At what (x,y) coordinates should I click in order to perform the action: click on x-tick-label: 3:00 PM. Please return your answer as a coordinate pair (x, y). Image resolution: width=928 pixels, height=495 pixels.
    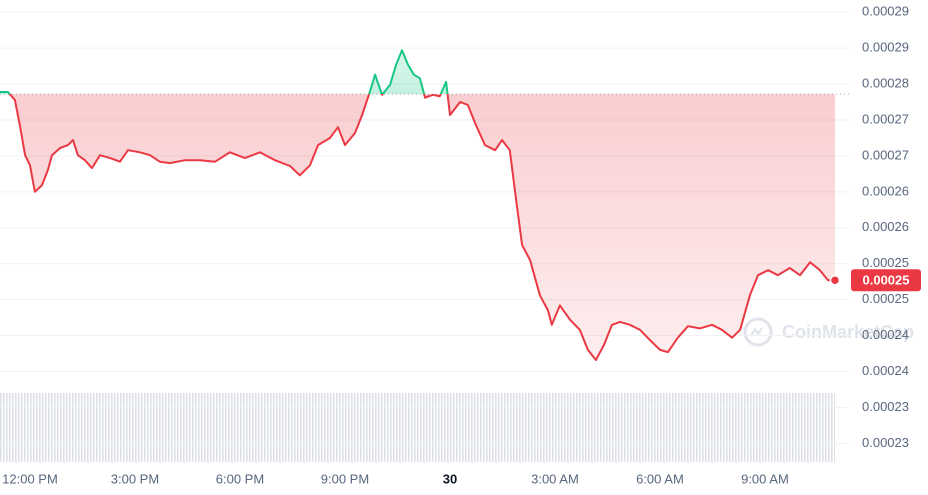
    Looking at the image, I should click on (135, 478).